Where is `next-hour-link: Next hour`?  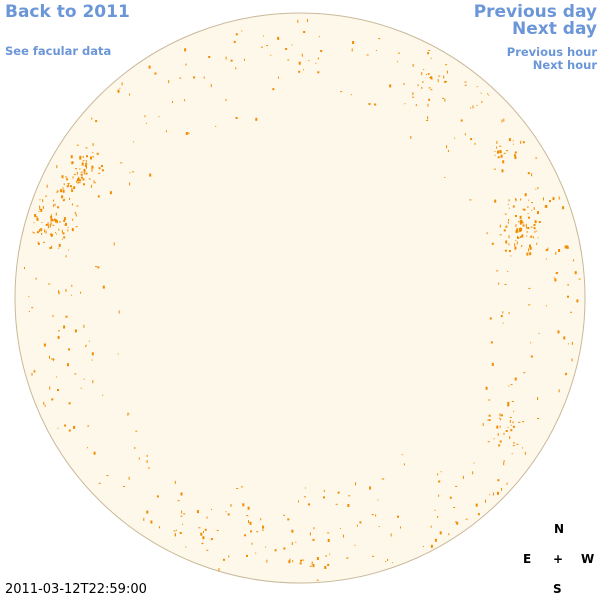 next-hour-link: Next hour is located at coordinates (564, 65).